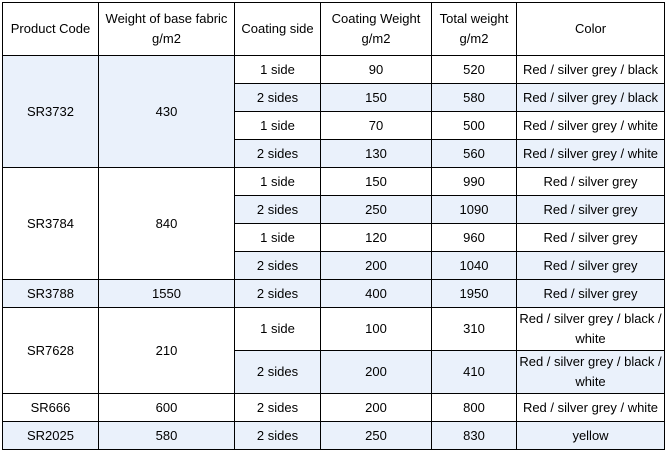  I want to click on total-weight-cell: 520, so click(474, 69).